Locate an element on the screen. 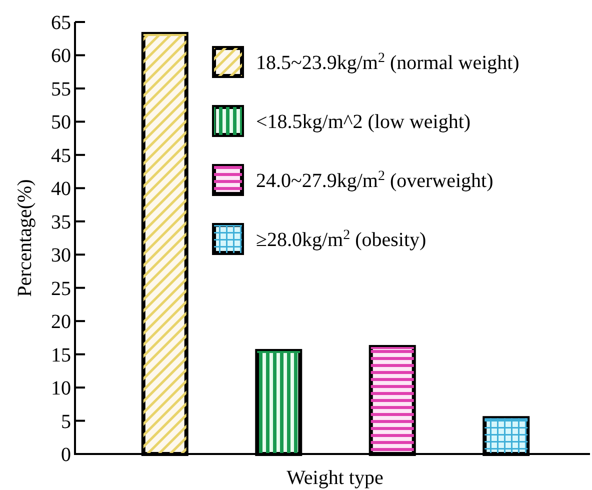 The image size is (592, 490). y-tick-label: 30 is located at coordinates (61, 255).